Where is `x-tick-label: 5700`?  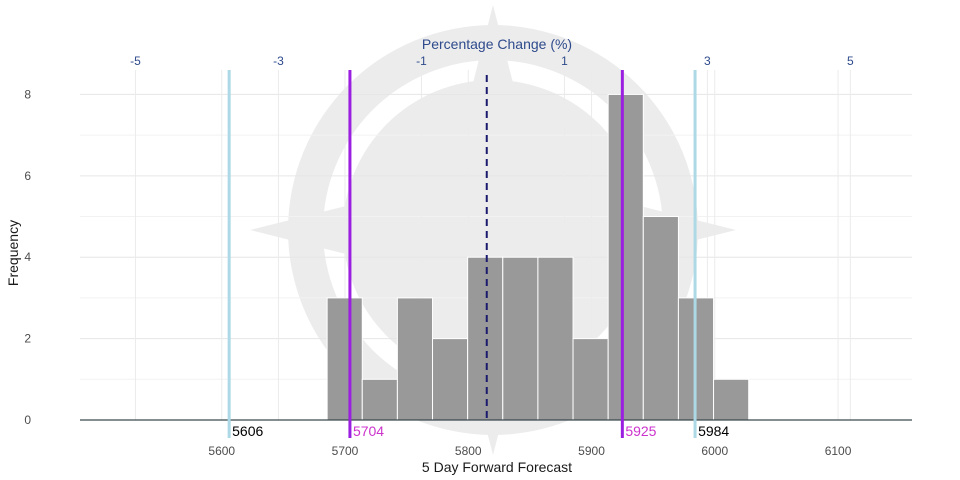
x-tick-label: 5700 is located at coordinates (345, 451).